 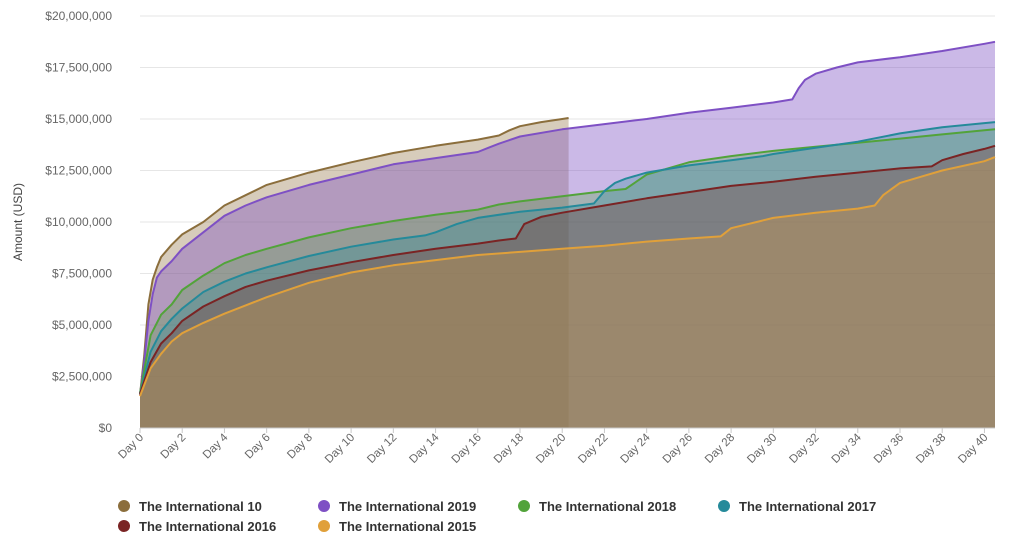 I want to click on x-tick-label: Day 8, so click(x=300, y=447).